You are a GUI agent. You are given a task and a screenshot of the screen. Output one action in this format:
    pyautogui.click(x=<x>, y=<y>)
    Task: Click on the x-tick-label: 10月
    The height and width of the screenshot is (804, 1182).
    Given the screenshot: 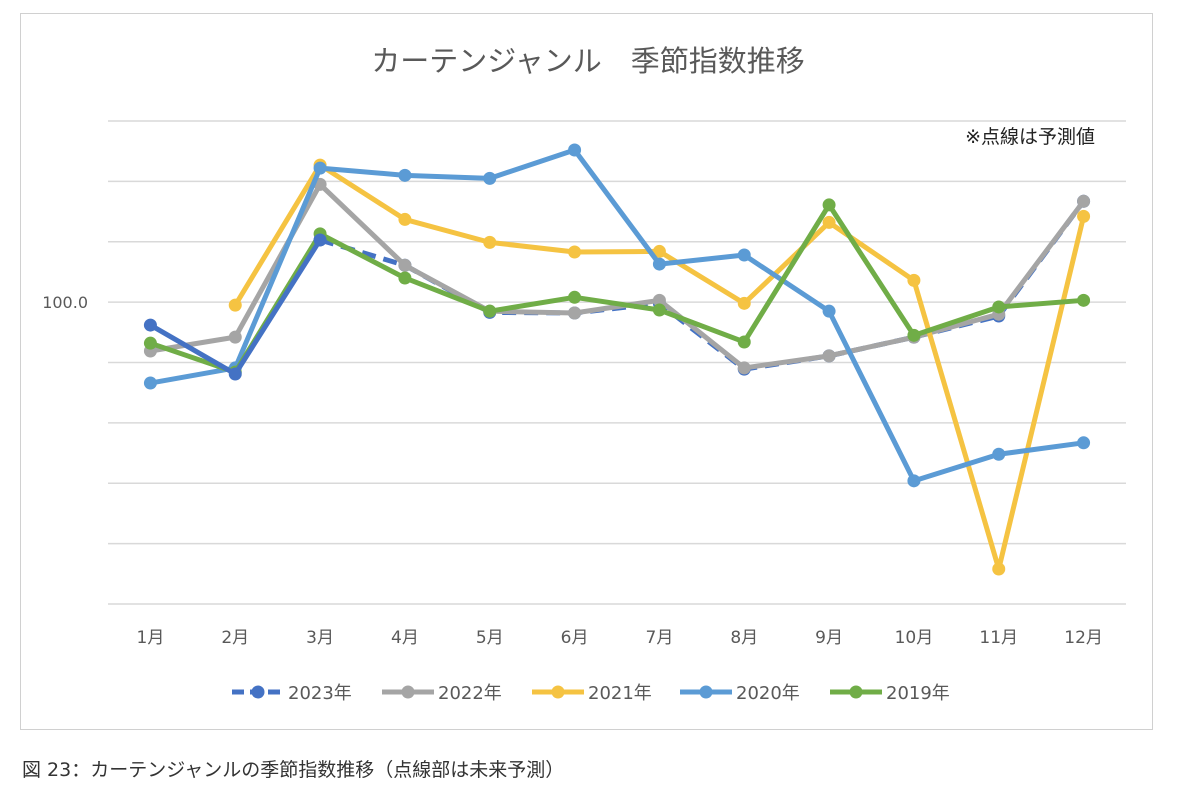 What is the action you would take?
    pyautogui.click(x=914, y=638)
    